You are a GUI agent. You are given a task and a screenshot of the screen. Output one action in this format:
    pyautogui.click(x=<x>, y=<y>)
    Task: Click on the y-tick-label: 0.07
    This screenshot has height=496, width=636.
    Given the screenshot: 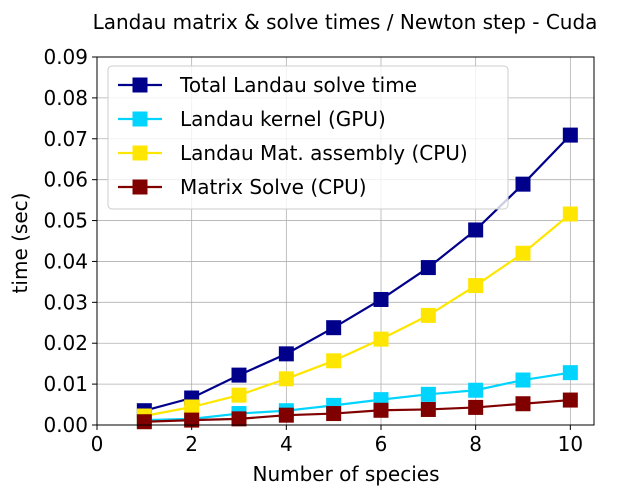 What is the action you would take?
    pyautogui.click(x=65, y=139)
    